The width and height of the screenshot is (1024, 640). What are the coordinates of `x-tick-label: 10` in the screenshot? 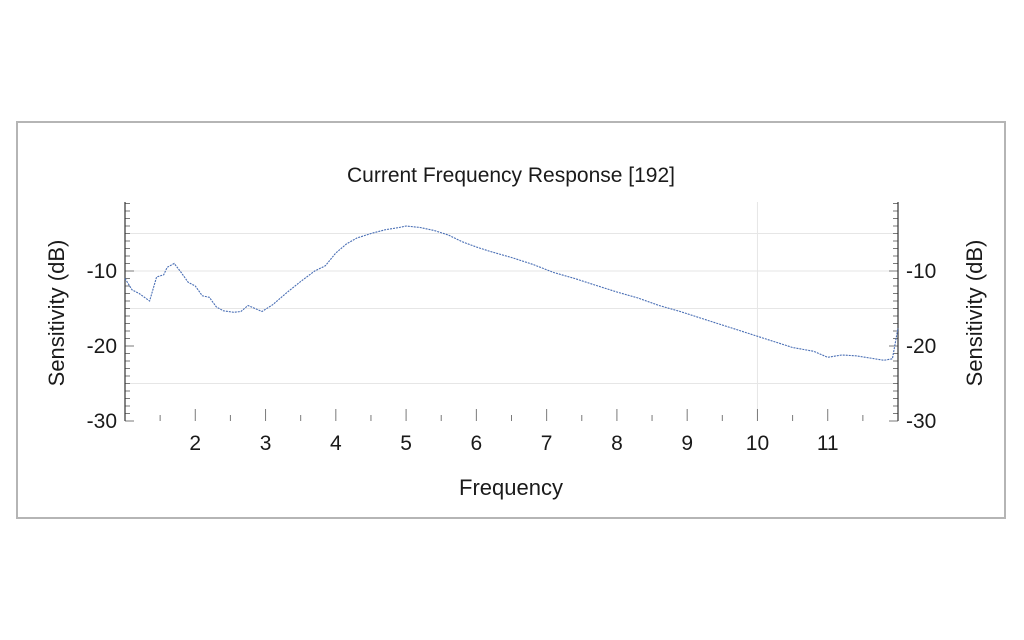 It's located at (757, 443).